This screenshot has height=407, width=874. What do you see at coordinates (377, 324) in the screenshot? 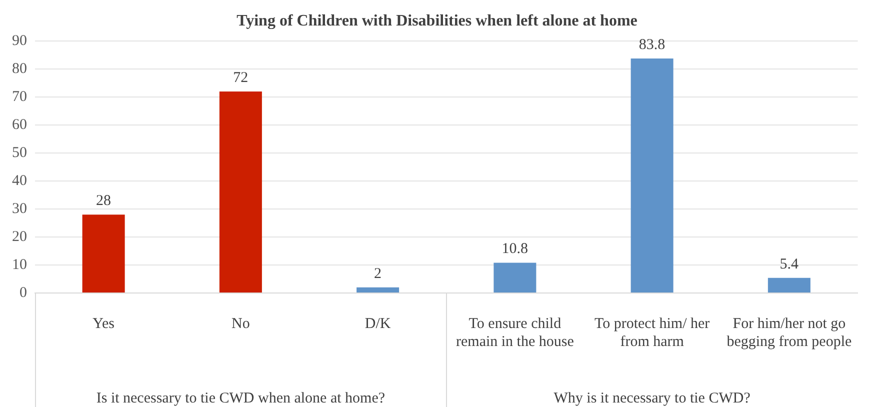
I see `x-tick-label: D/K` at bounding box center [377, 324].